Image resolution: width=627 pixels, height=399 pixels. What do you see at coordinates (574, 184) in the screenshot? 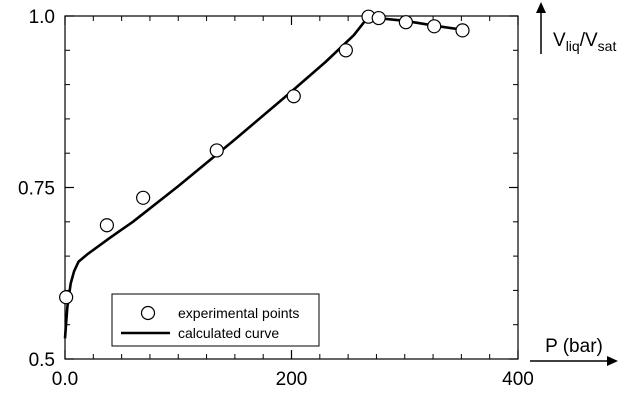
I see `axis-labels: P (bar) Vliq/Vsat` at bounding box center [574, 184].